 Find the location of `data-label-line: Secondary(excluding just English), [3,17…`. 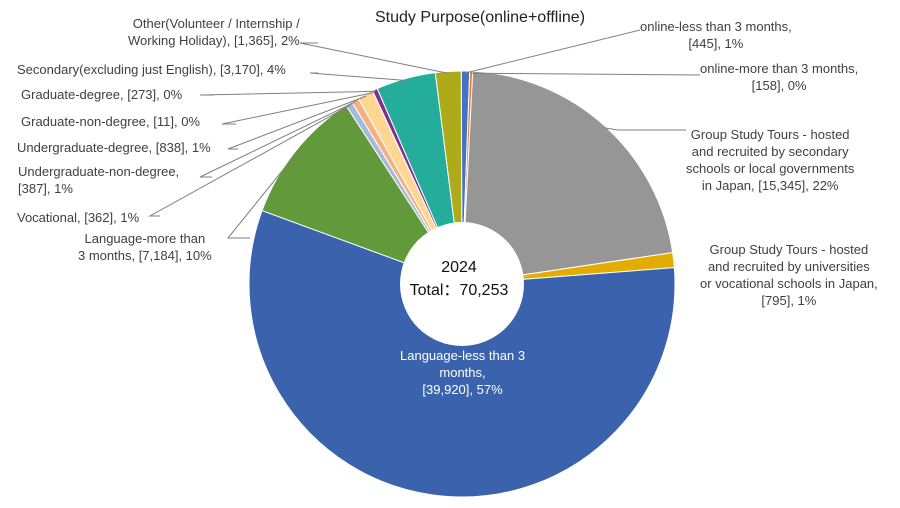

data-label-line: Secondary(excluding just English), [3,17… is located at coordinates (151, 69).